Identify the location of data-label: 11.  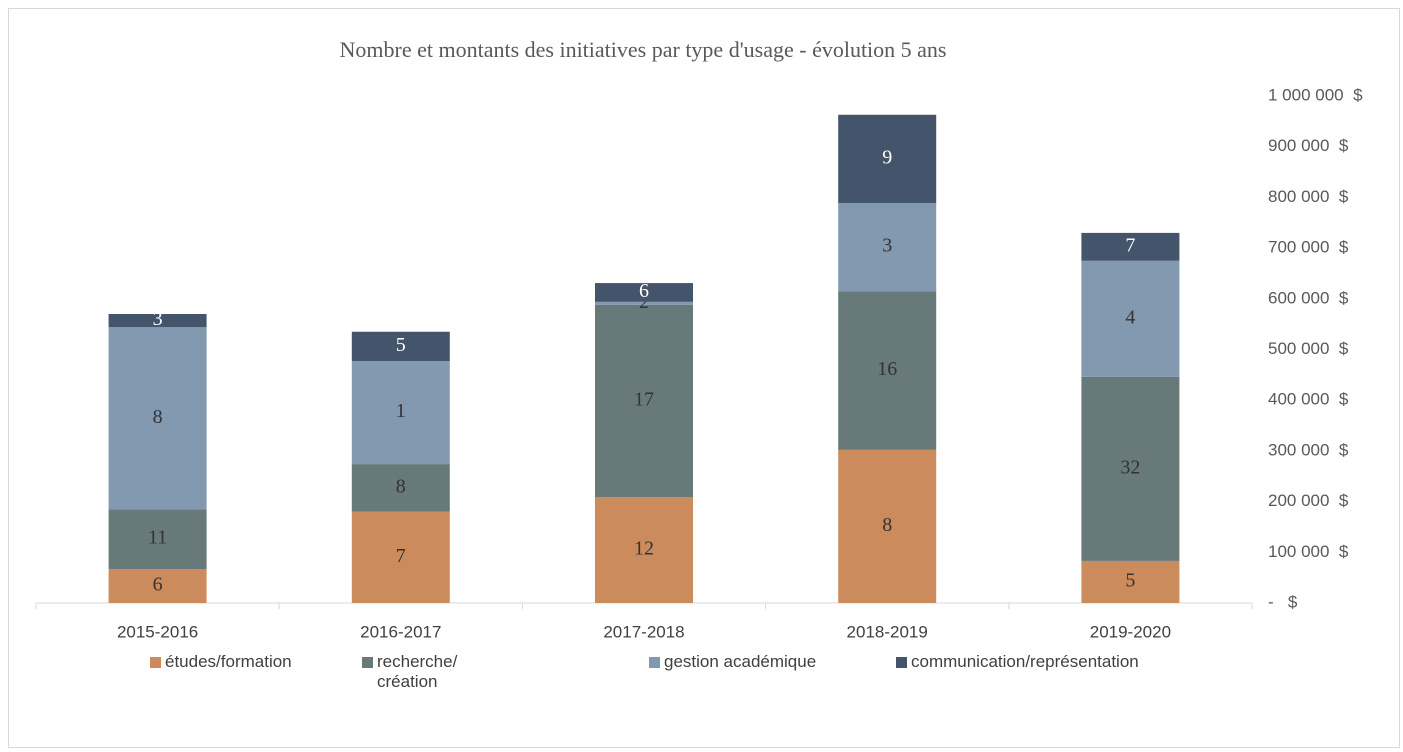
(157, 538).